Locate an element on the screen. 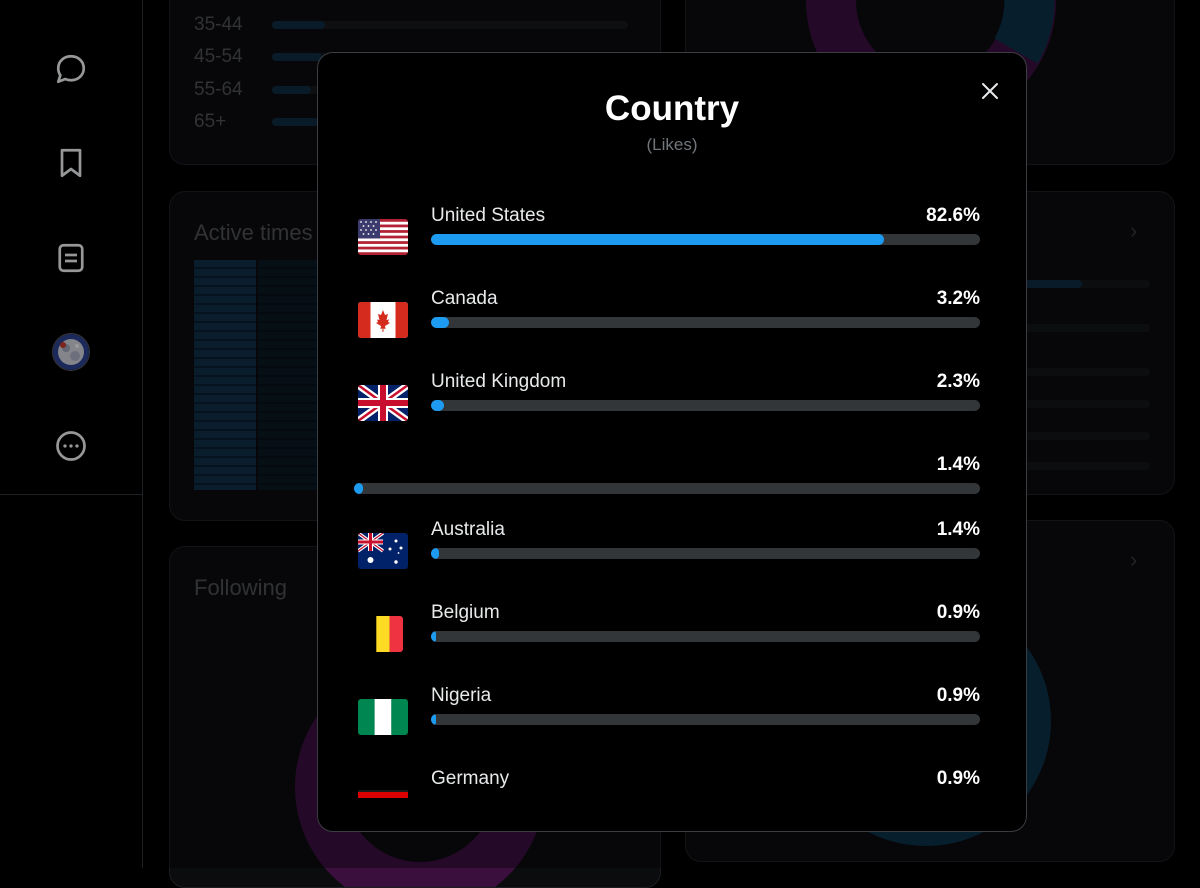  country-row-unnamed: 1.4% is located at coordinates (667, 484).